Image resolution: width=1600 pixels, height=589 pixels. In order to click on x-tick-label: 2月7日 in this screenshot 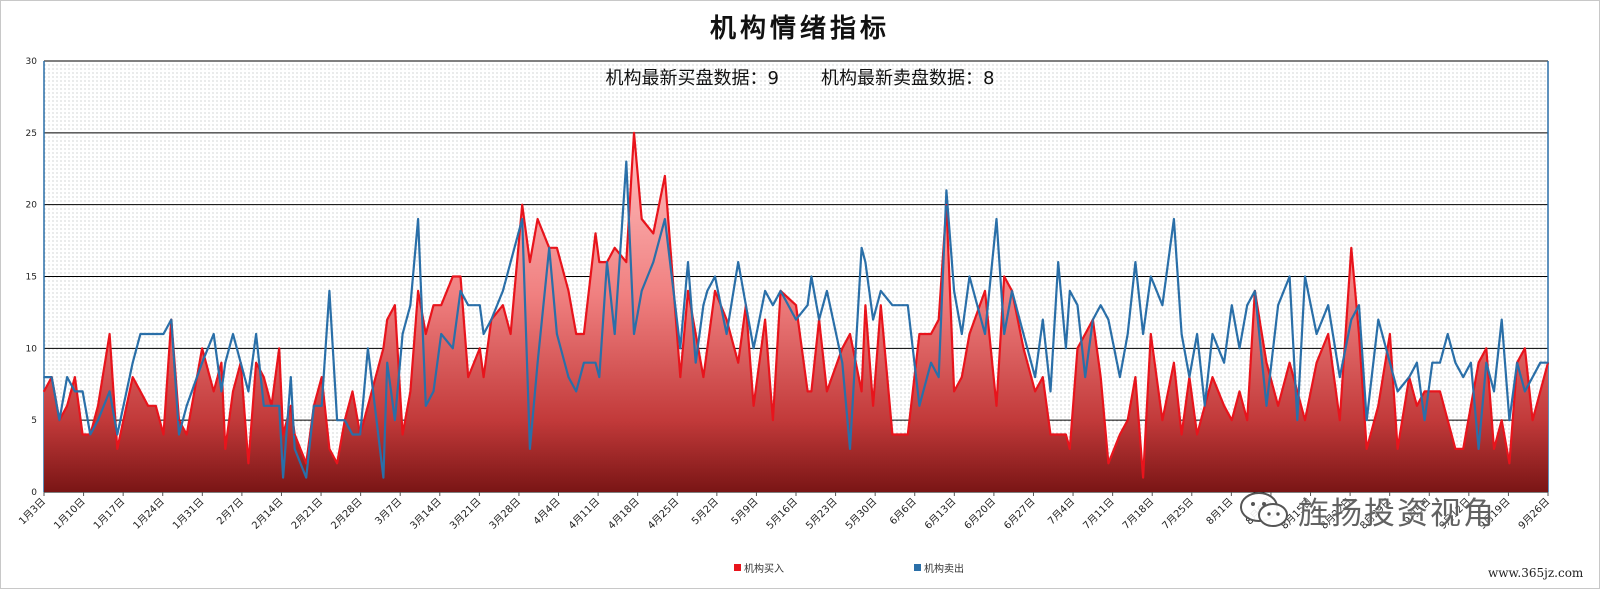, I will do `click(230, 512)`.